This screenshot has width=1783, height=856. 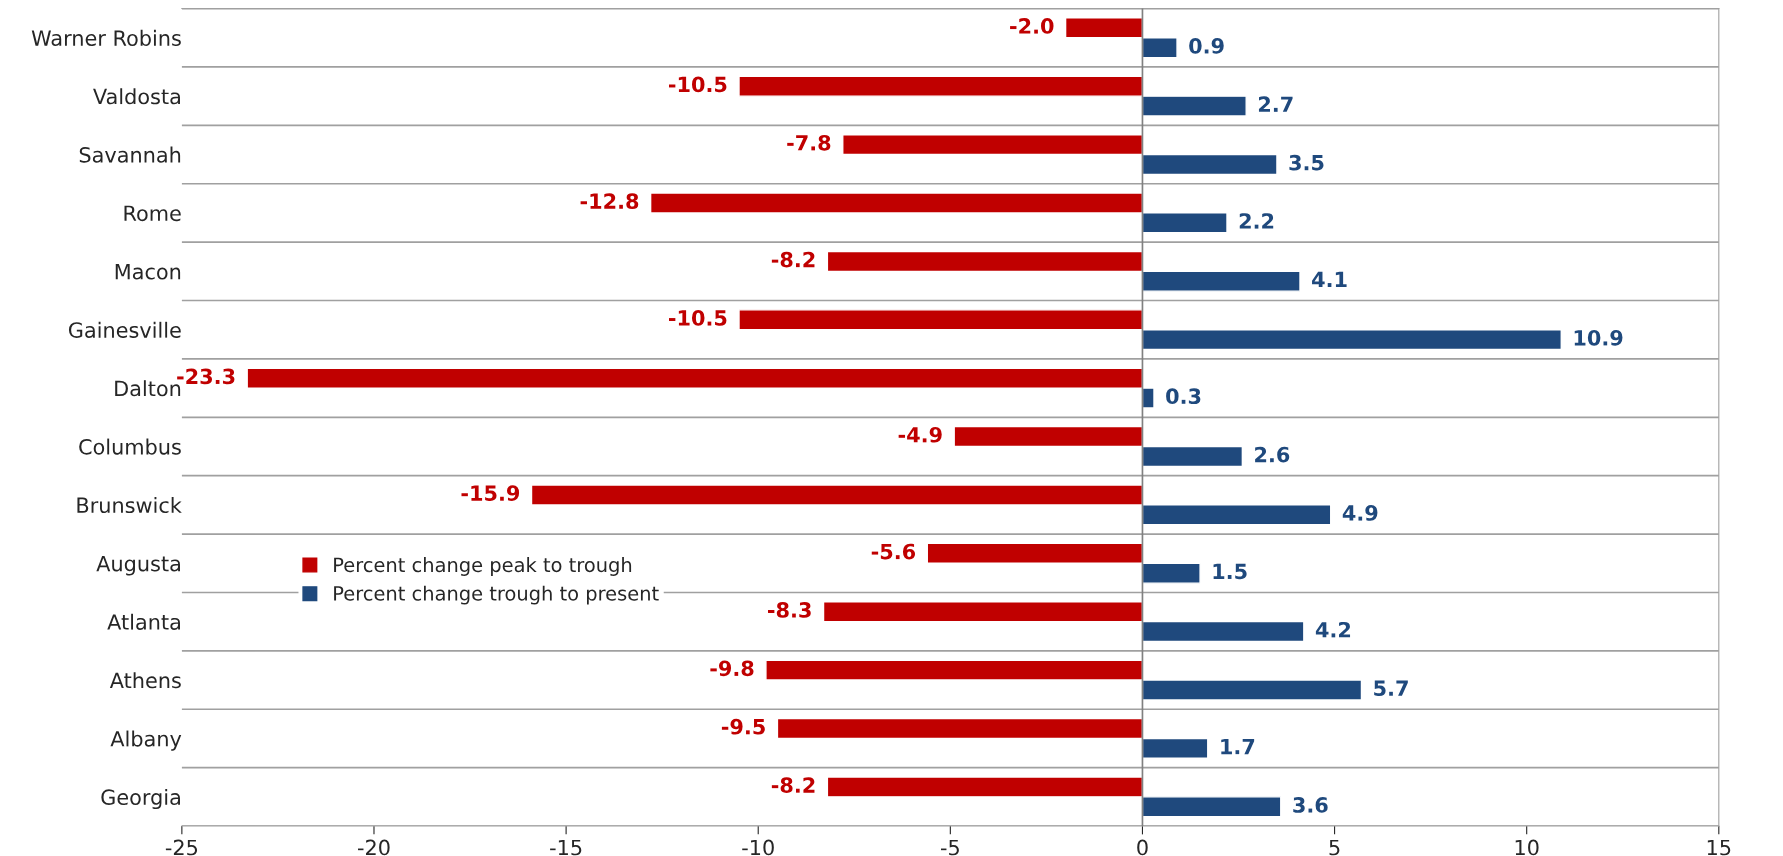 What do you see at coordinates (181, 847) in the screenshot?
I see `x-tick-label: -25` at bounding box center [181, 847].